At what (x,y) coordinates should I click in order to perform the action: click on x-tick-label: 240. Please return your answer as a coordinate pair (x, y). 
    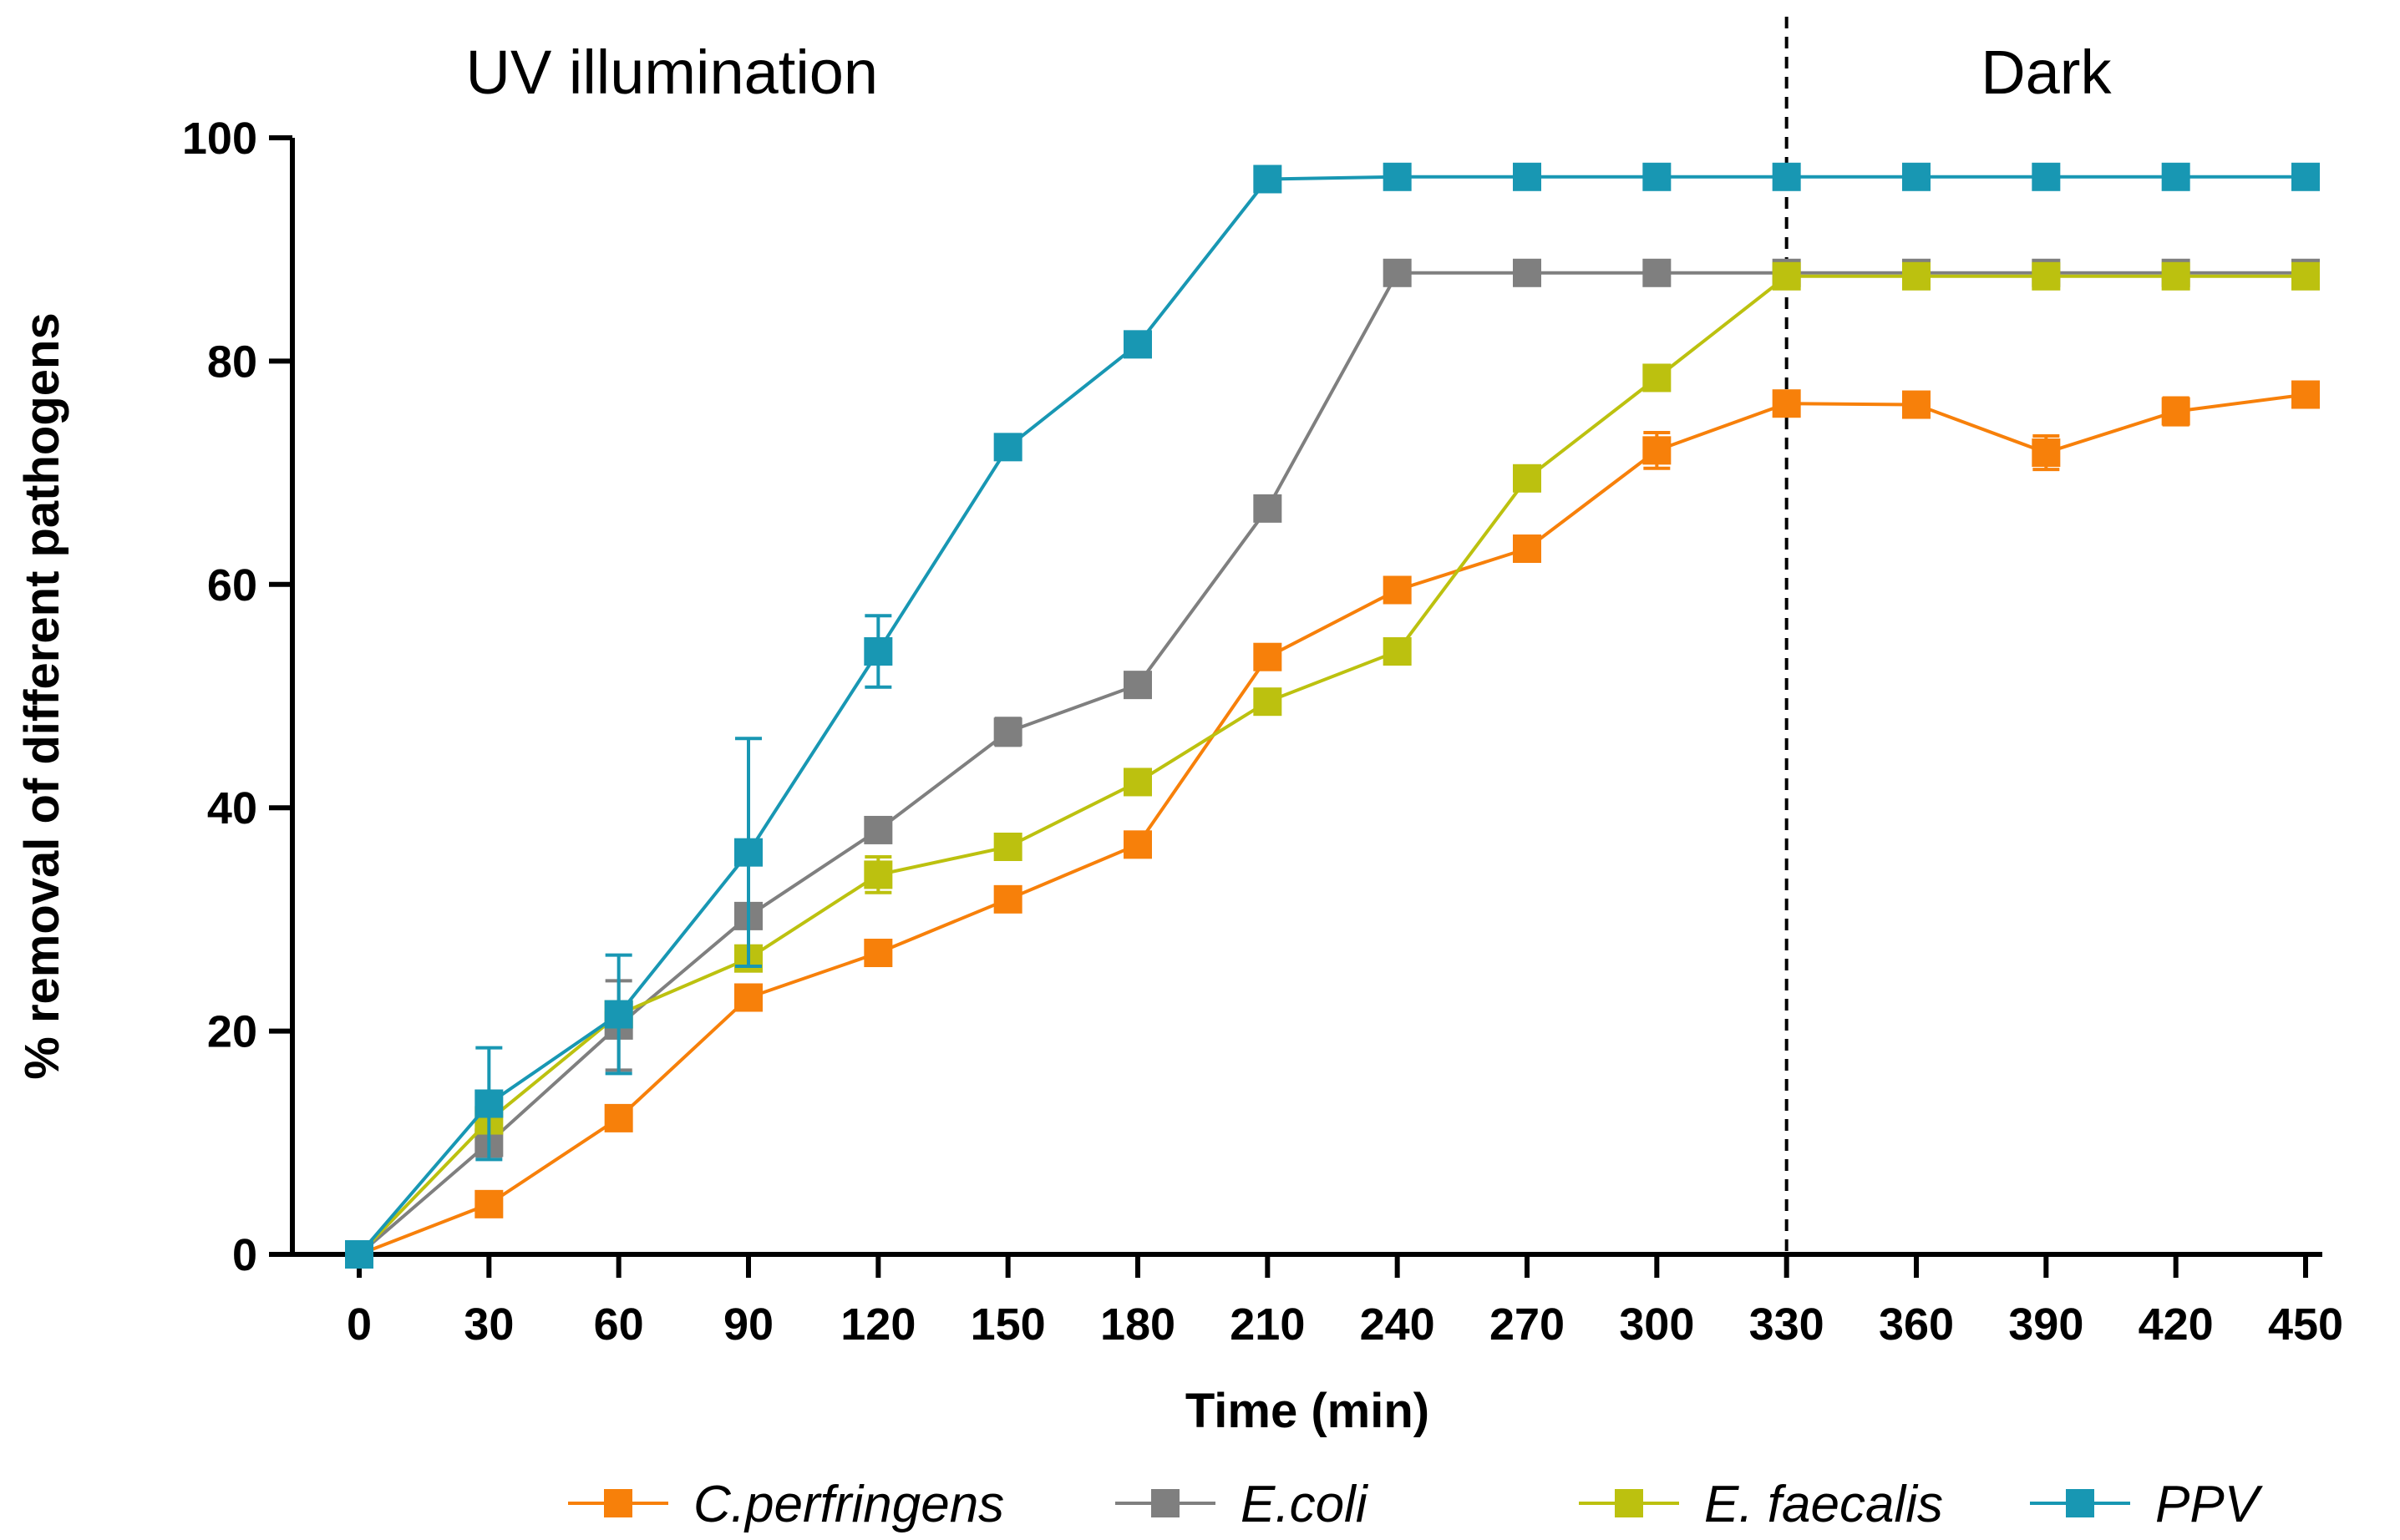
    Looking at the image, I should click on (1397, 1325).